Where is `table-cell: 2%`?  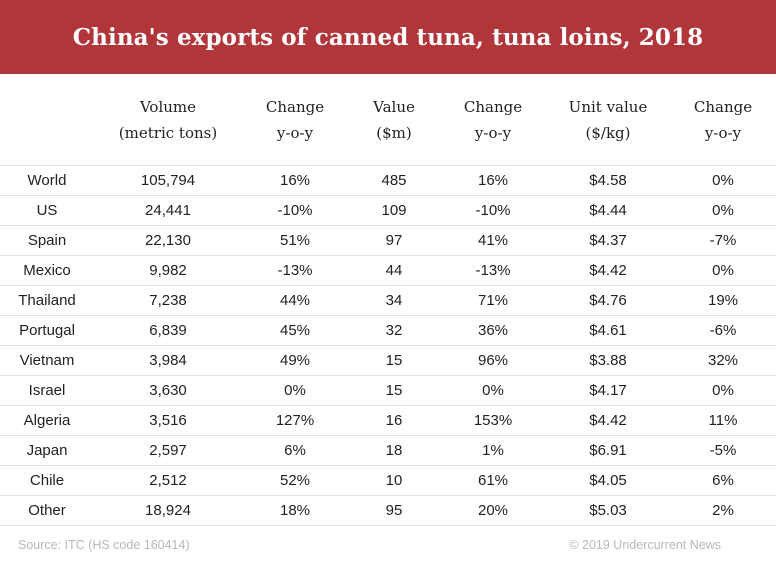
table-cell: 2% is located at coordinates (723, 510).